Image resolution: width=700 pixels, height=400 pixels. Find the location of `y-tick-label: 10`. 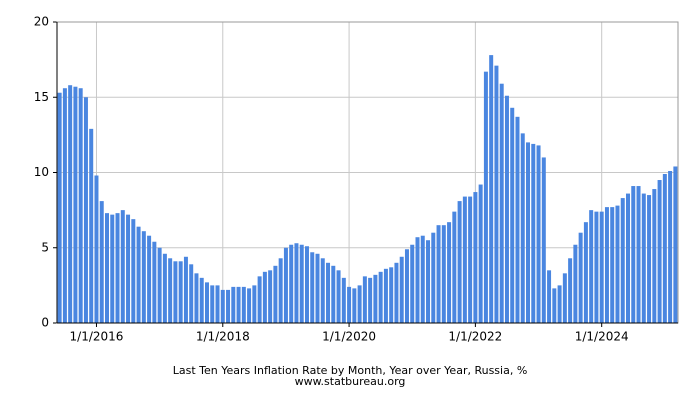

y-tick-label: 10 is located at coordinates (41, 172).